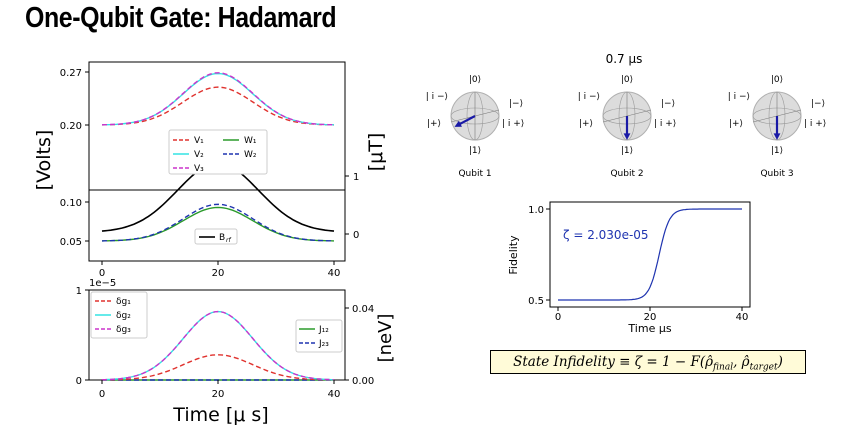 This screenshot has width=853, height=442. Describe the element at coordinates (102, 283) in the screenshot. I see `coupling-scale-note: 1e−5` at that location.